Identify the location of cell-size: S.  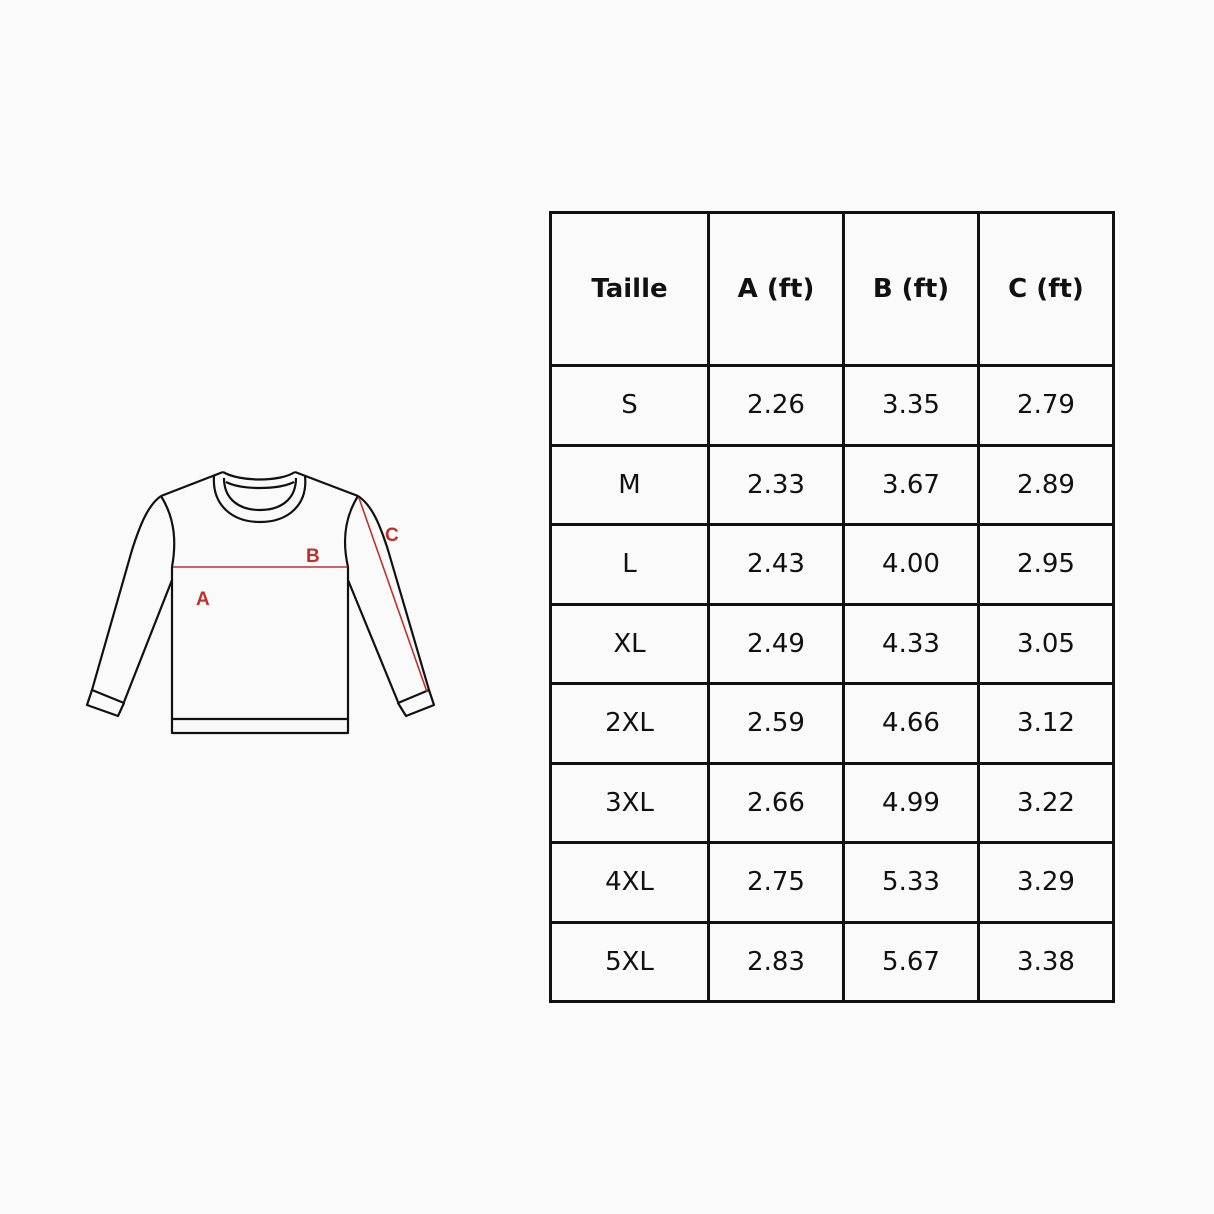
(629, 405).